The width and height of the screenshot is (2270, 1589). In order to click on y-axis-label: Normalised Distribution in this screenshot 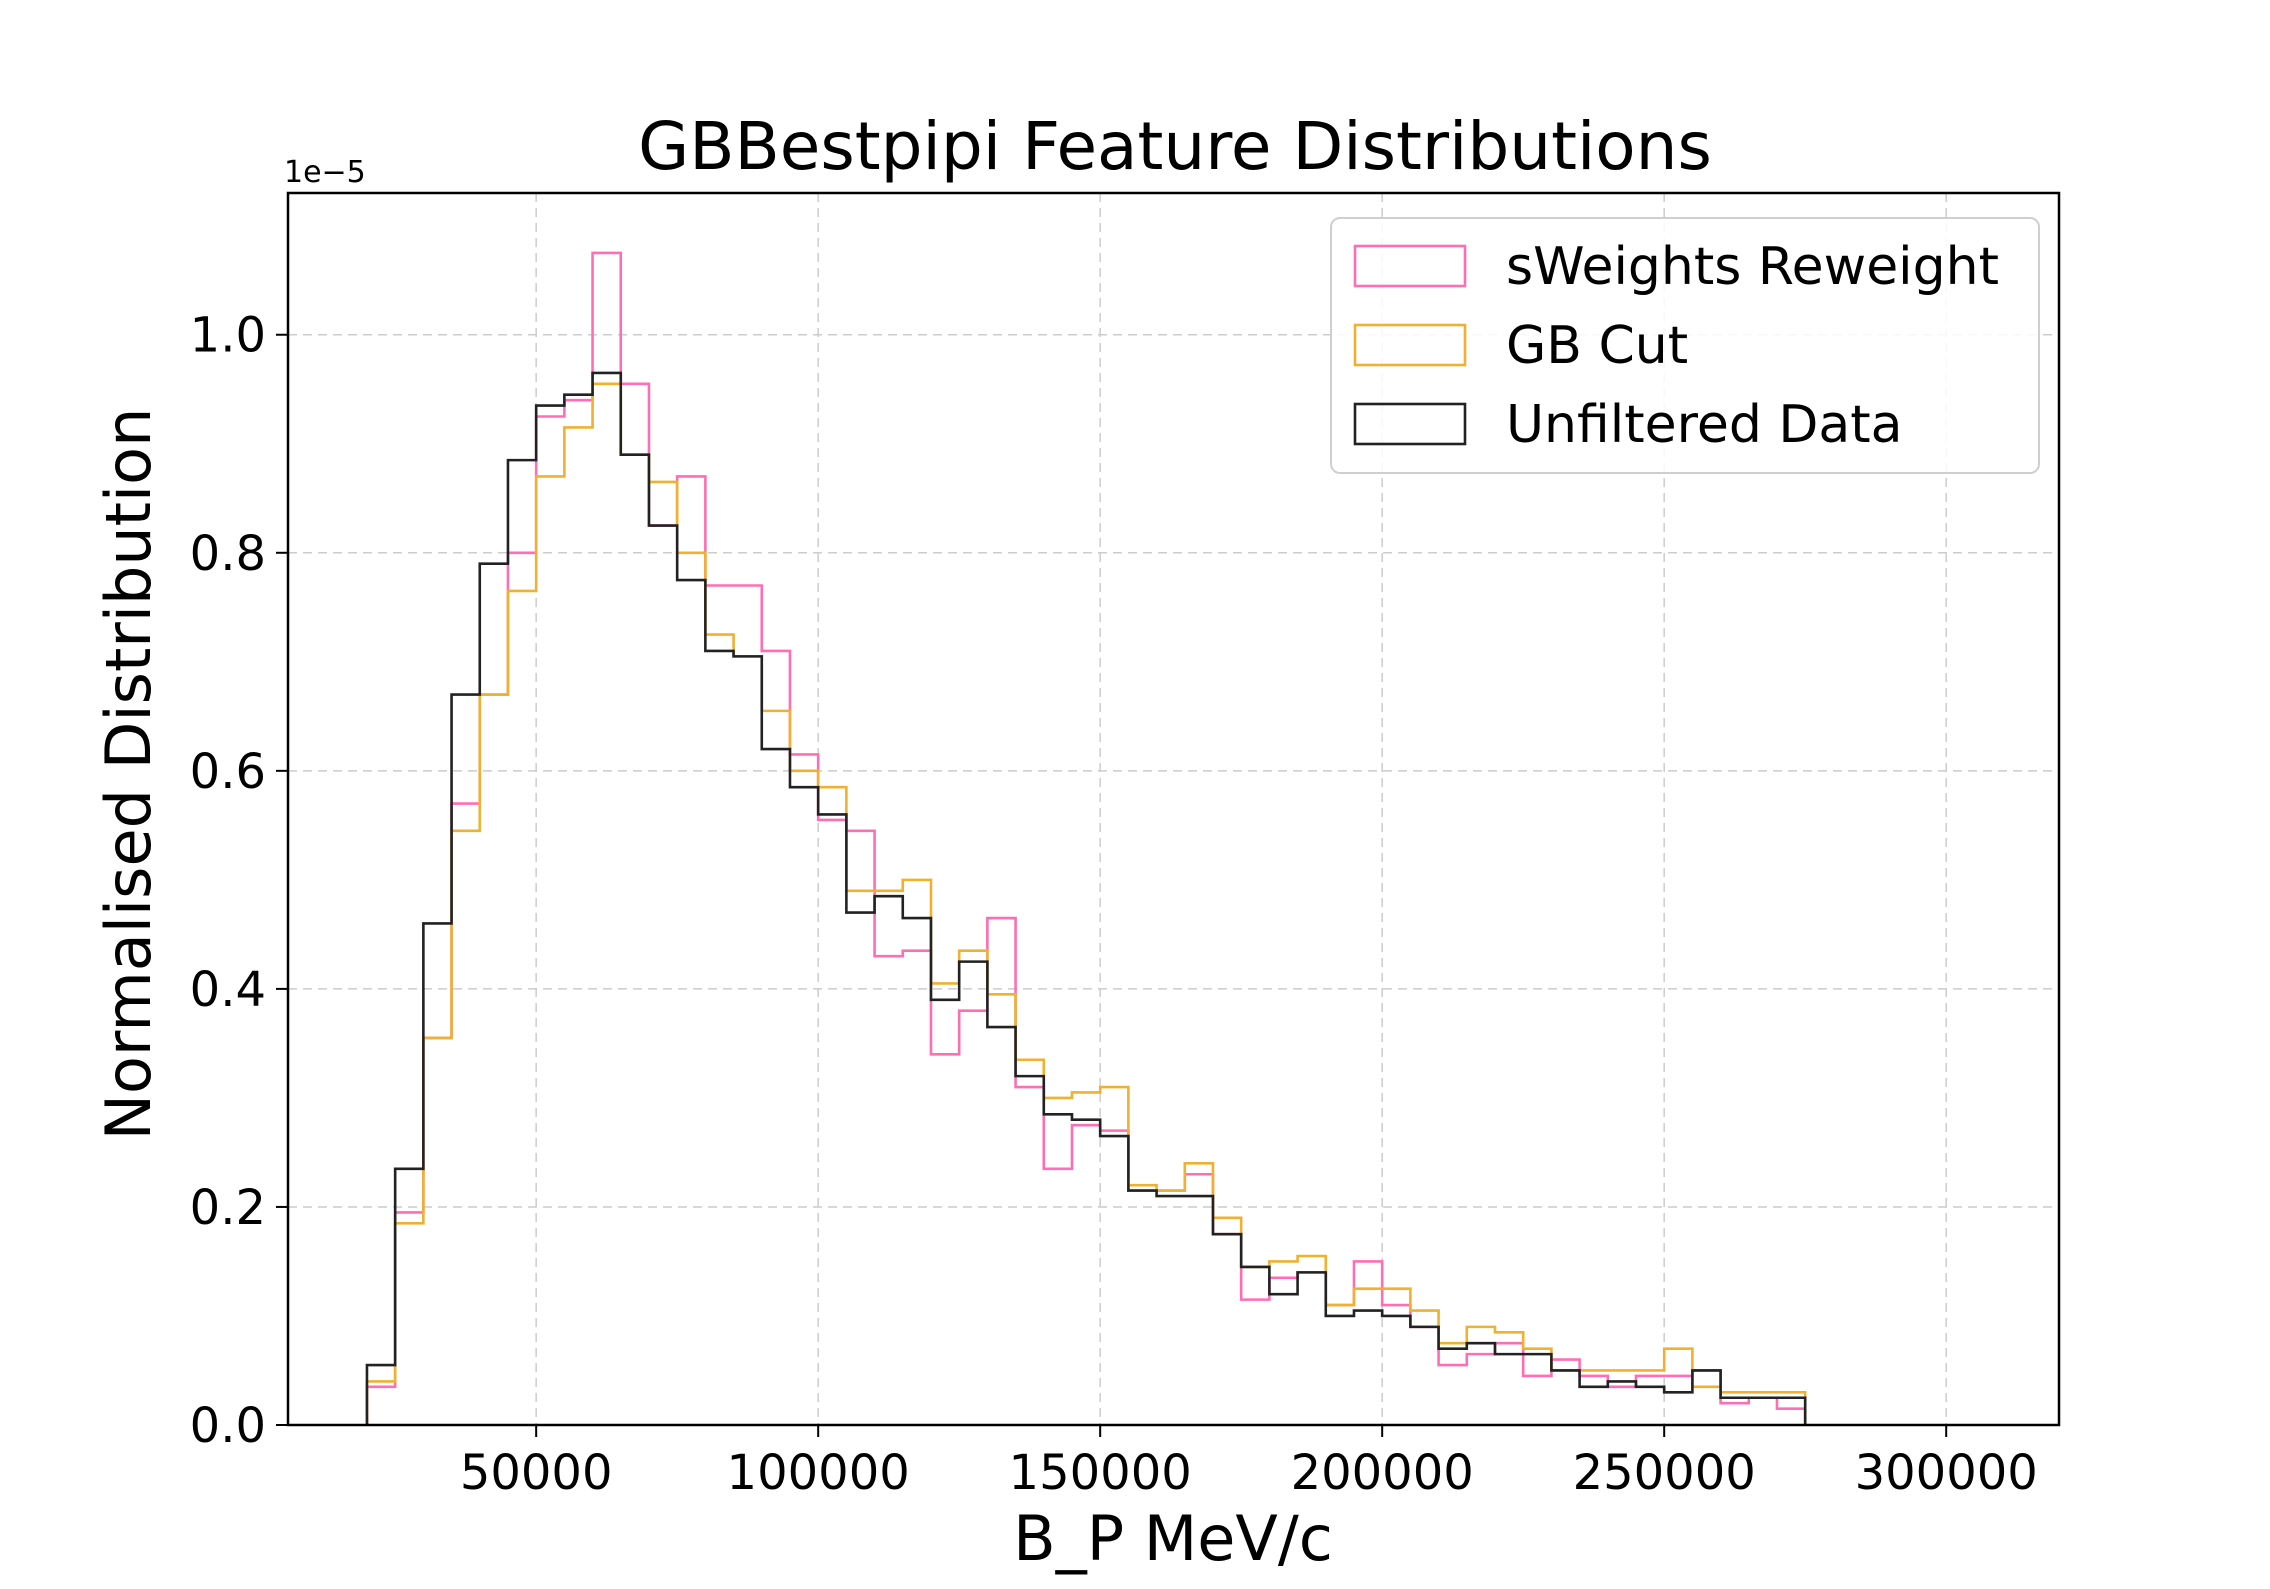, I will do `click(128, 774)`.